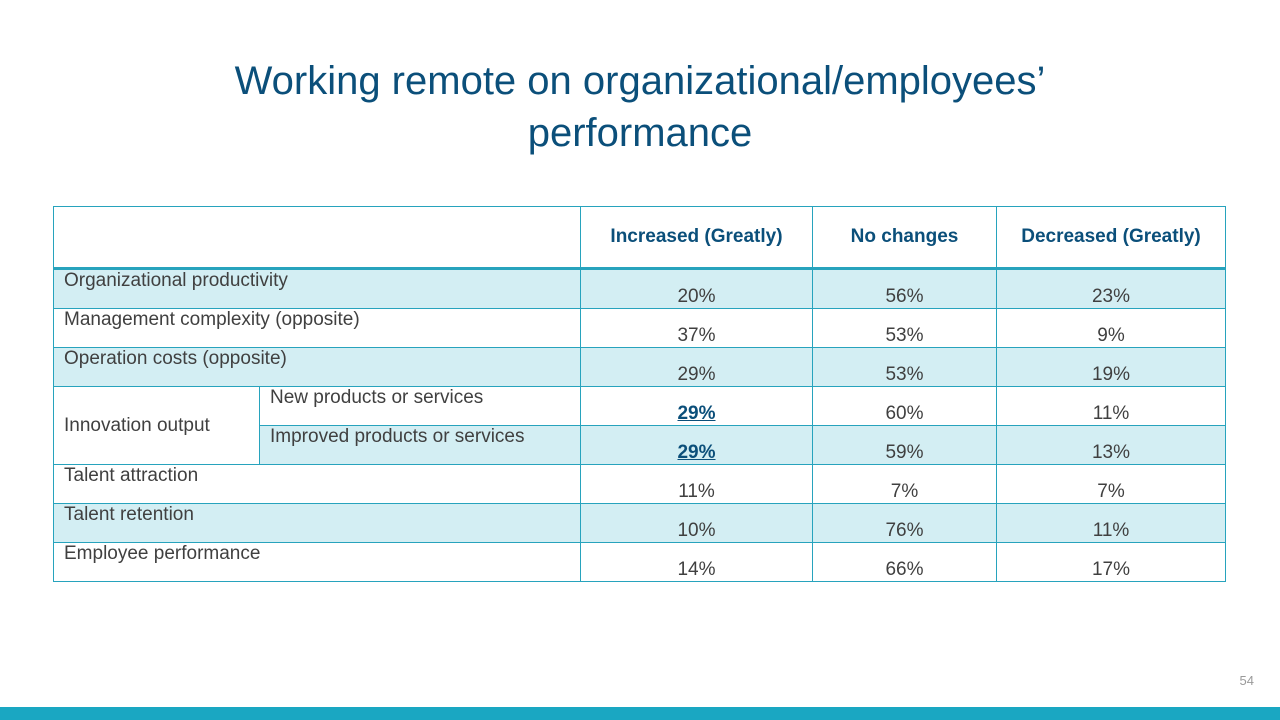 The width and height of the screenshot is (1280, 720). Describe the element at coordinates (904, 523) in the screenshot. I see `value-no-changes: 76%` at that location.